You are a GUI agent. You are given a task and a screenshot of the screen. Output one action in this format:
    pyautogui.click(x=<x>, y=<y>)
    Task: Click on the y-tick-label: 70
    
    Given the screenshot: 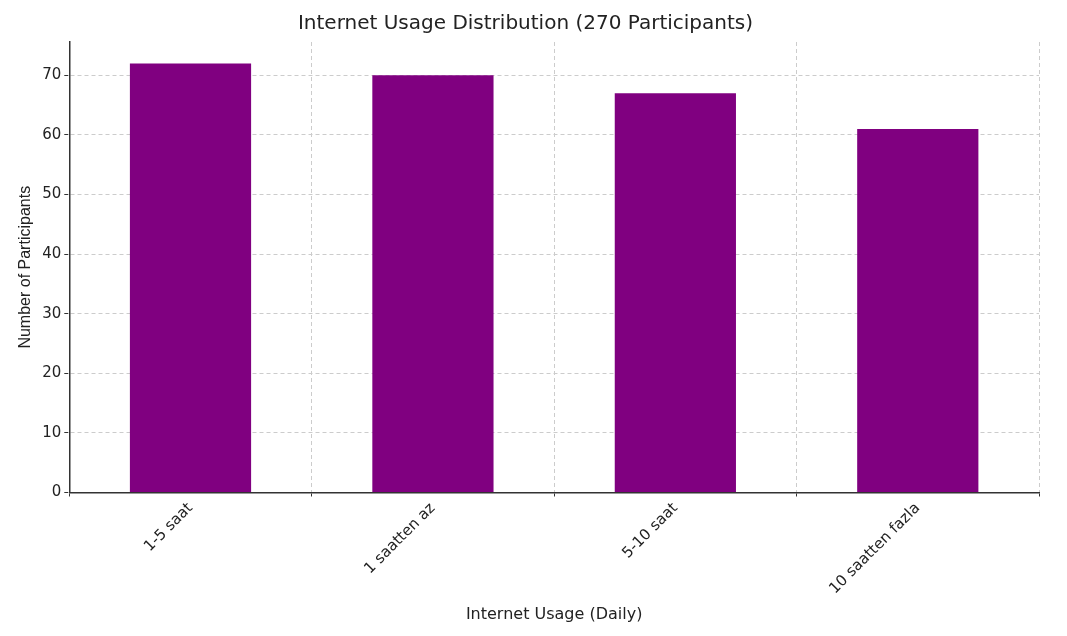 What is the action you would take?
    pyautogui.click(x=52, y=74)
    